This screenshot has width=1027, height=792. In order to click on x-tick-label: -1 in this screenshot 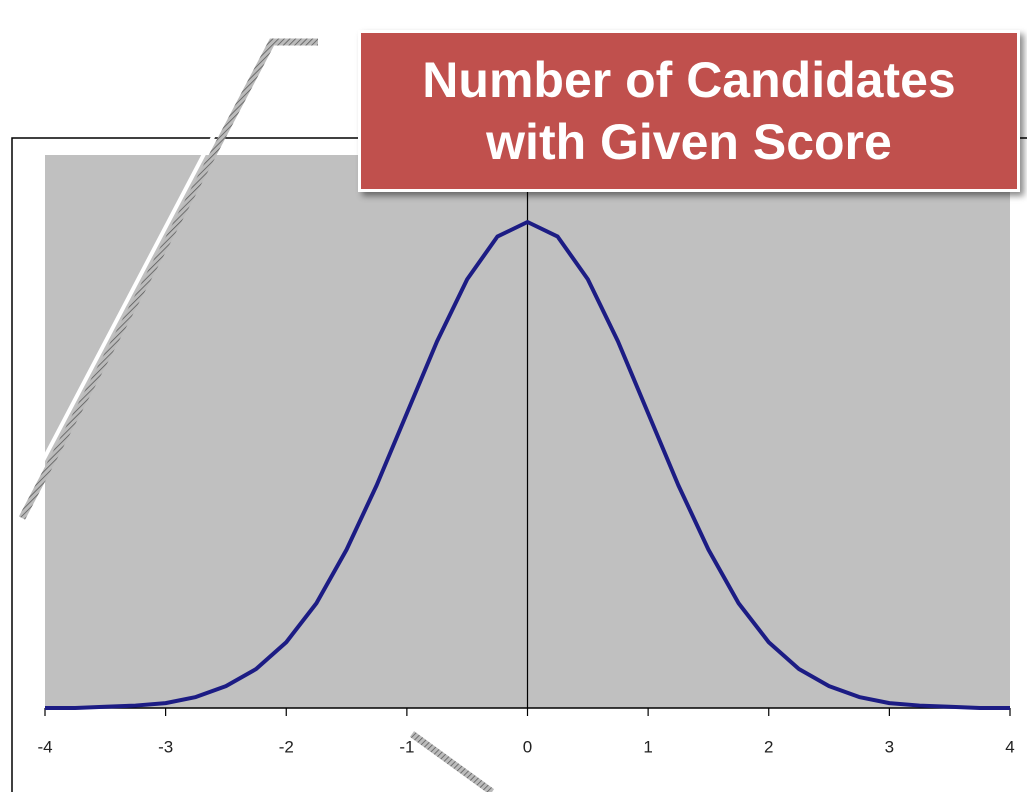, I will do `click(406, 746)`.